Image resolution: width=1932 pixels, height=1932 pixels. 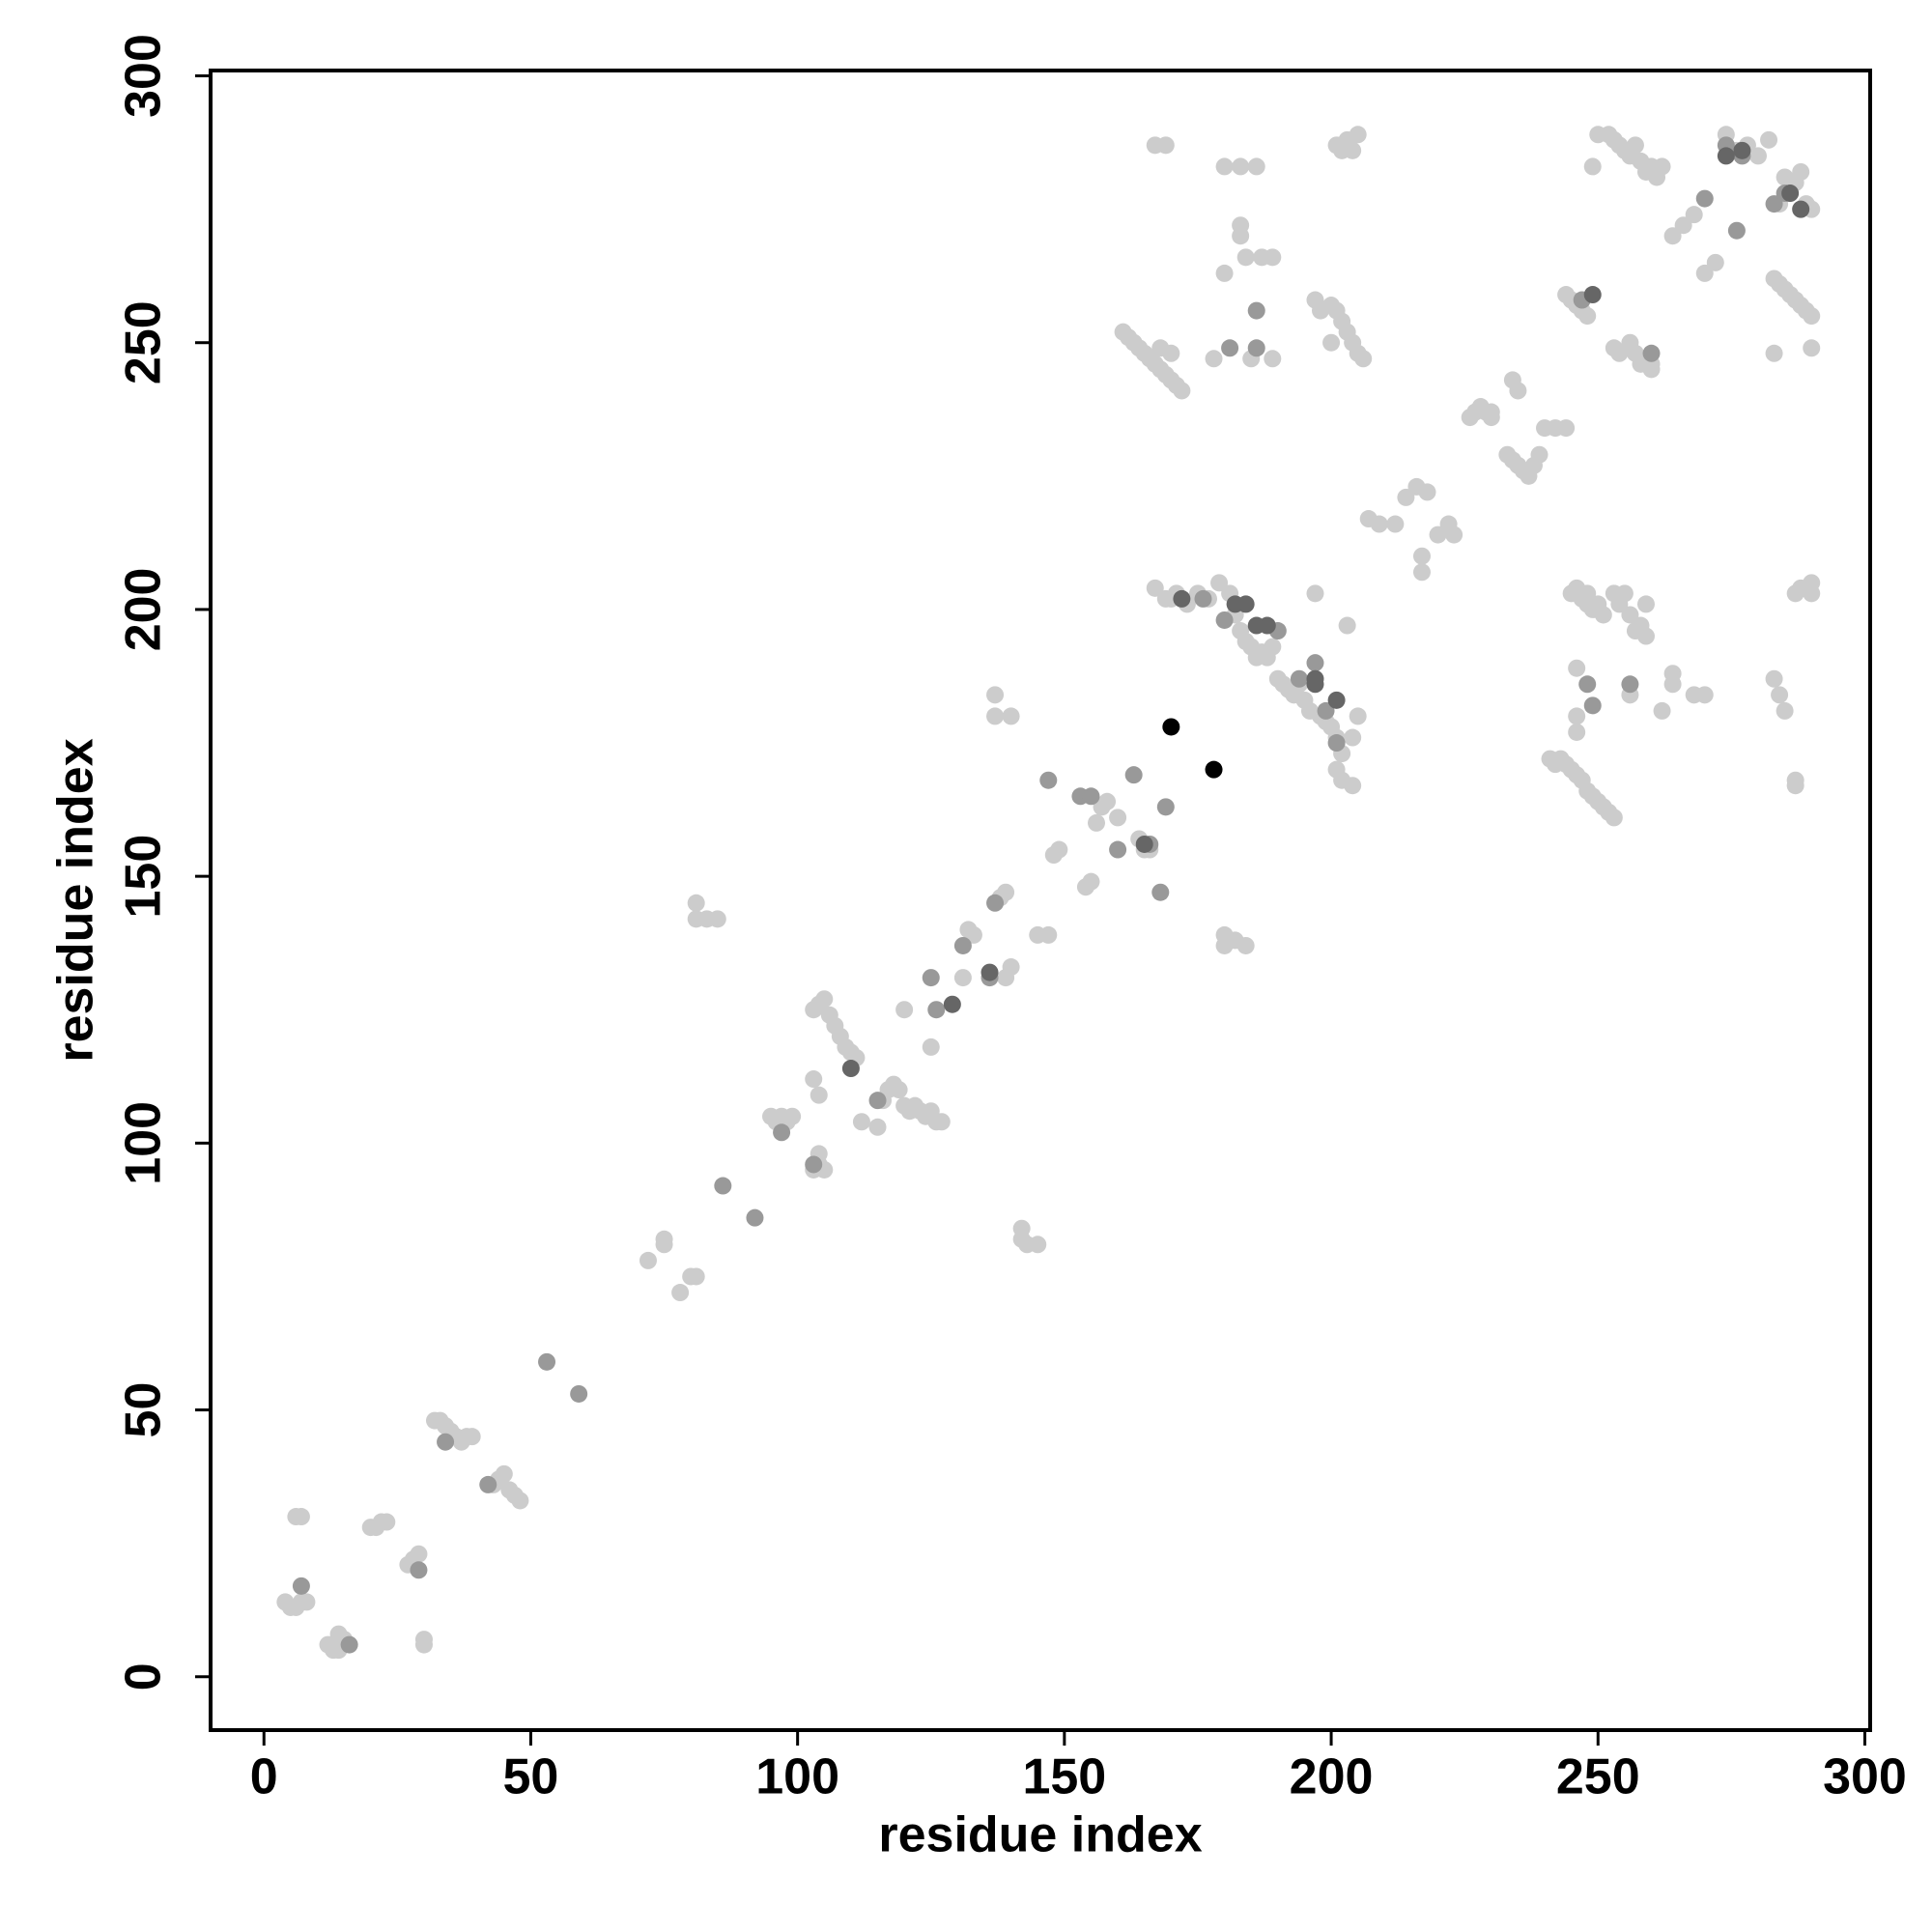 I want to click on y-tick-label: 150, so click(x=144, y=877).